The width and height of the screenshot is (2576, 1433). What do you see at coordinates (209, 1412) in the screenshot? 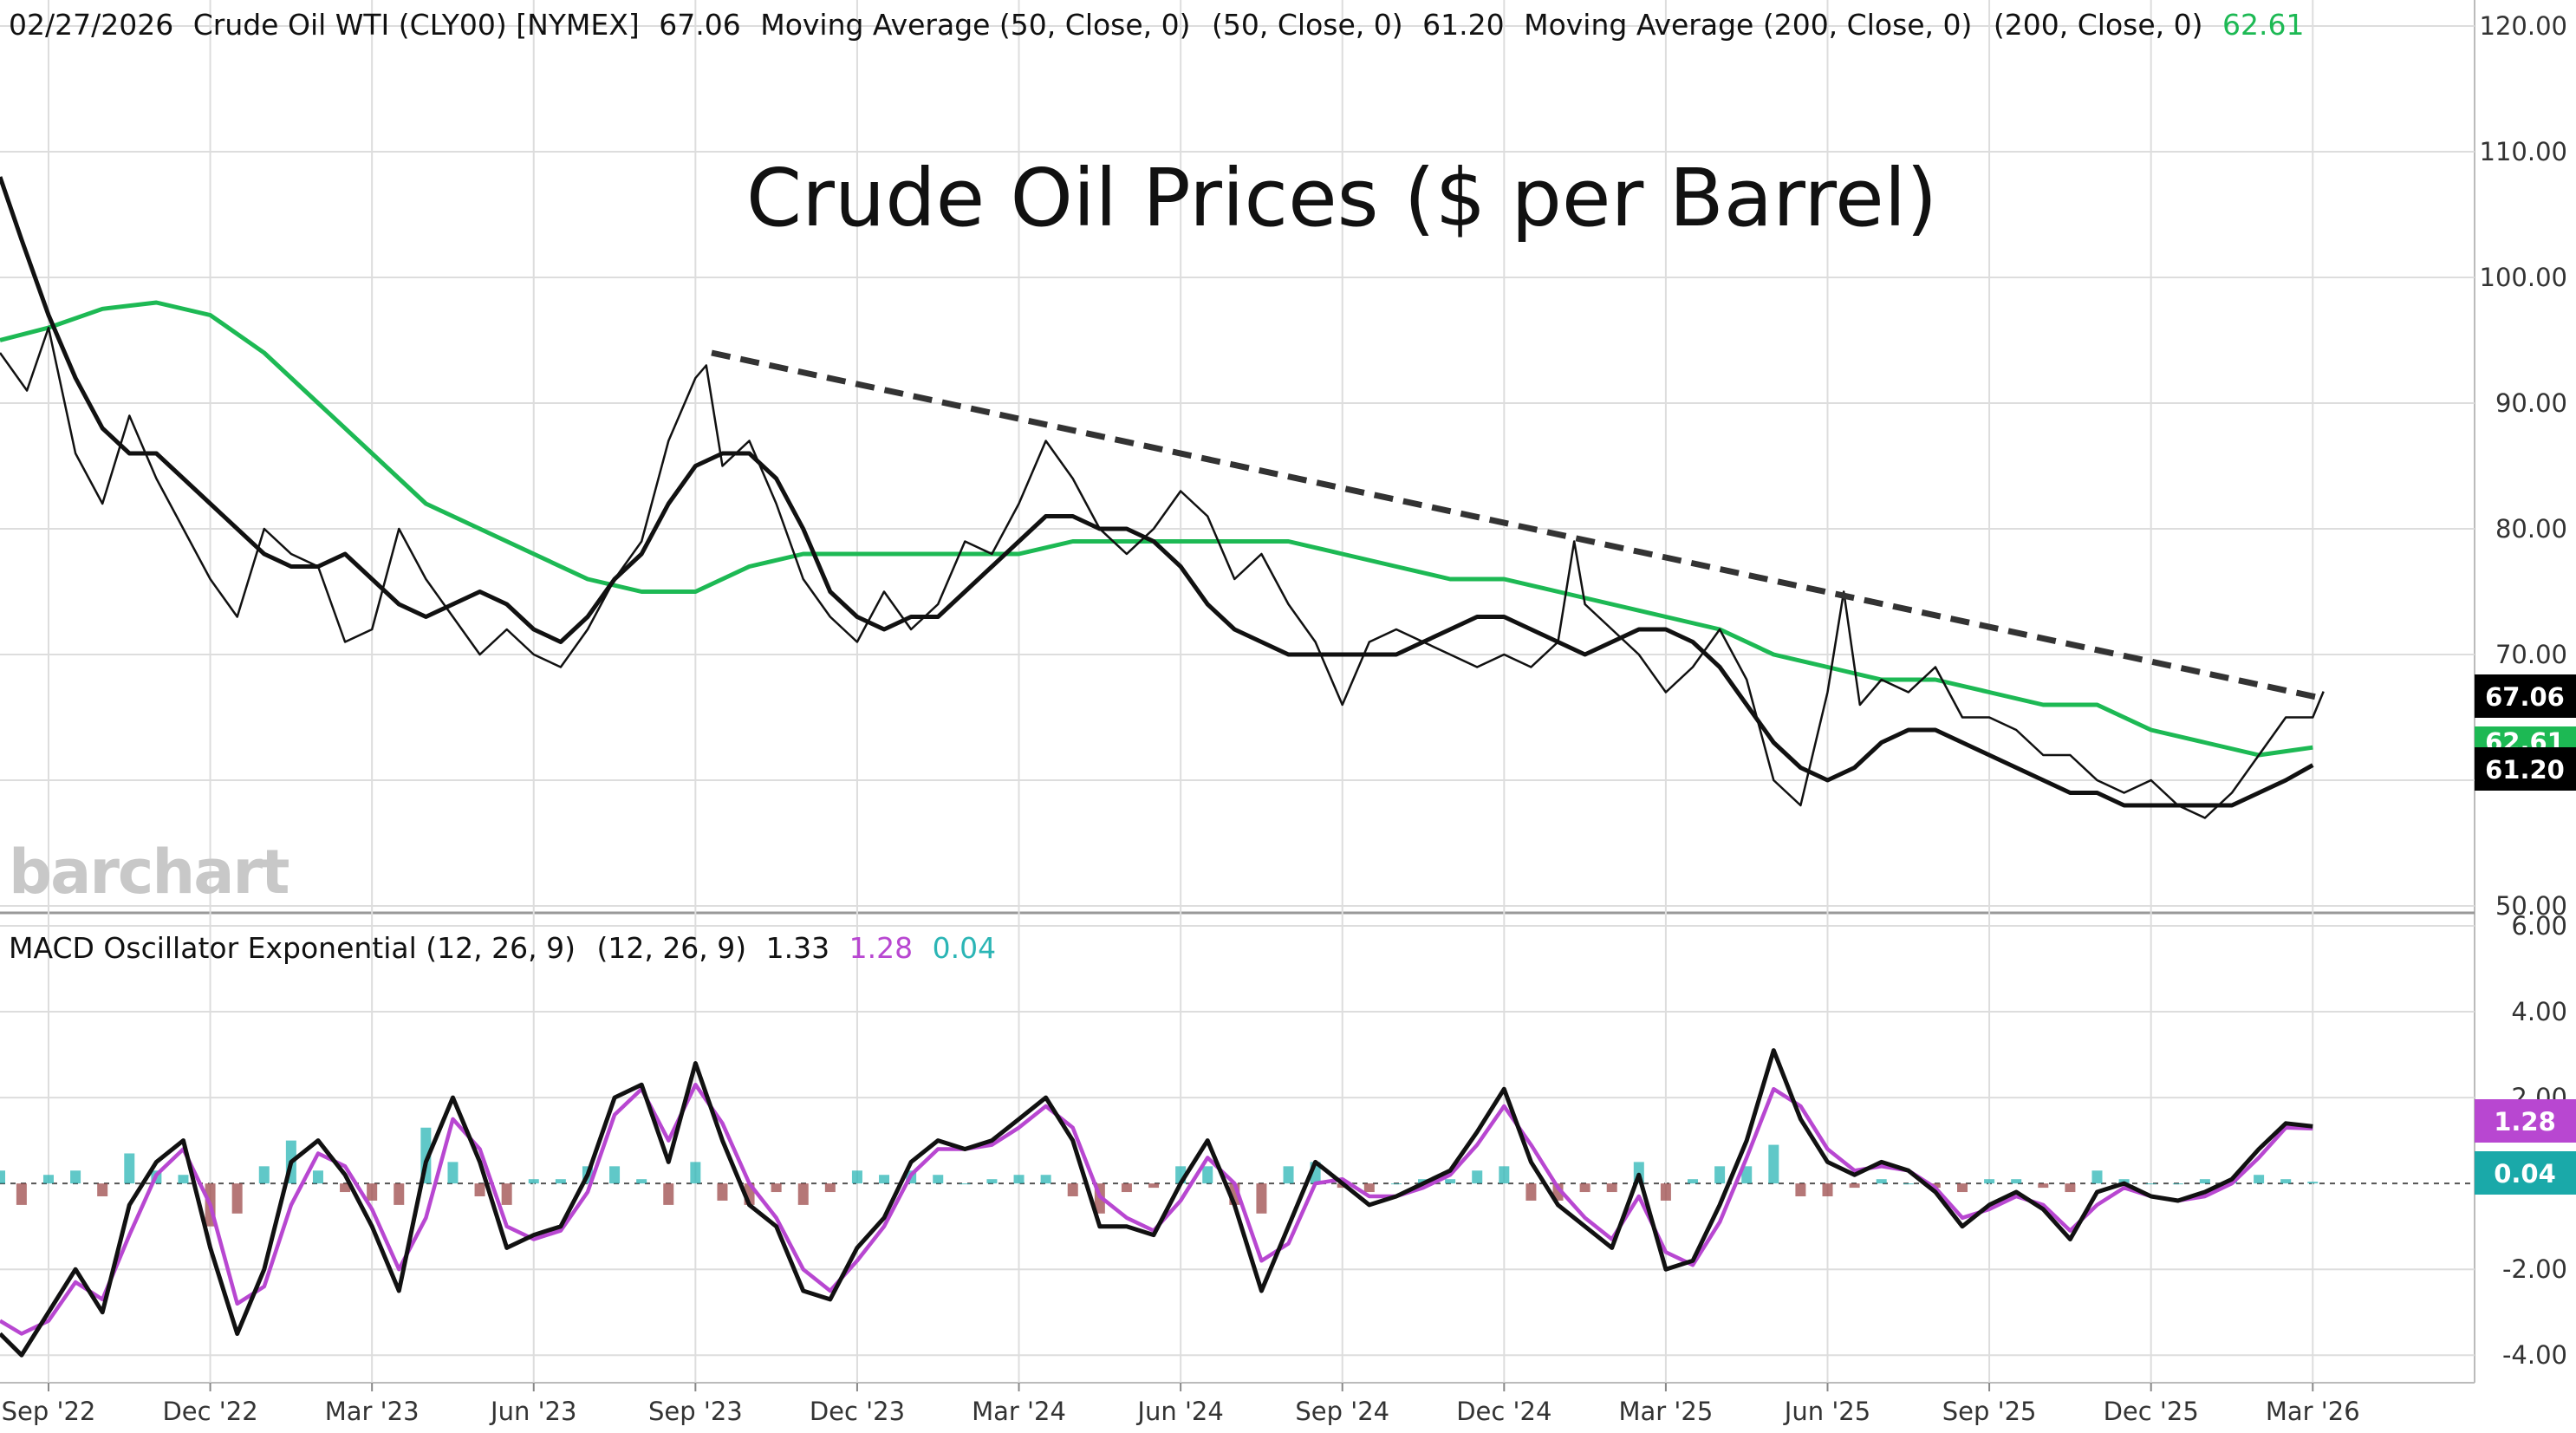
I see `time-tick-label: Dec '22` at bounding box center [209, 1412].